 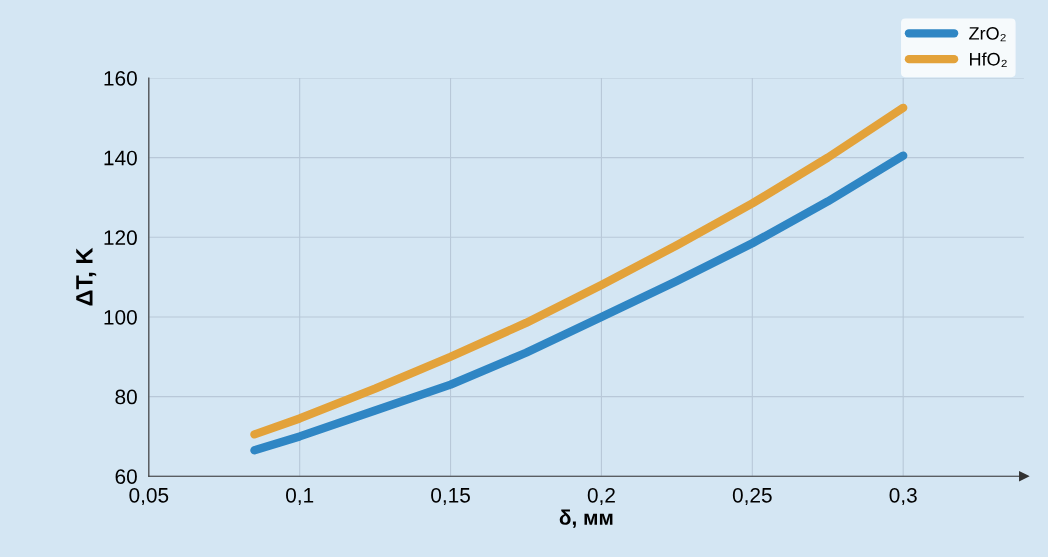 I want to click on y-axis-title: ΔT, K, so click(x=86, y=276).